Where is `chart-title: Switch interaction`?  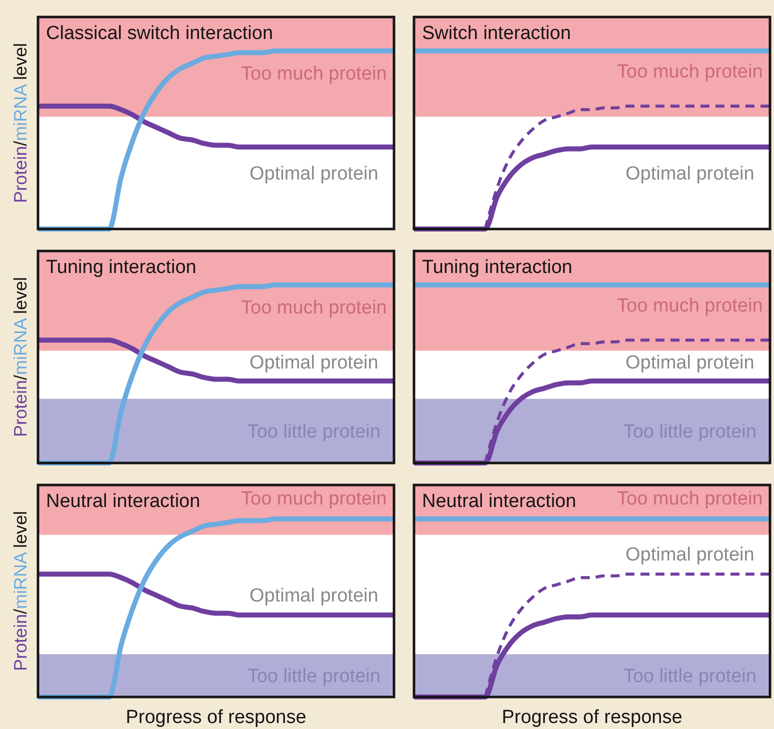 chart-title: Switch interaction is located at coordinates (496, 33).